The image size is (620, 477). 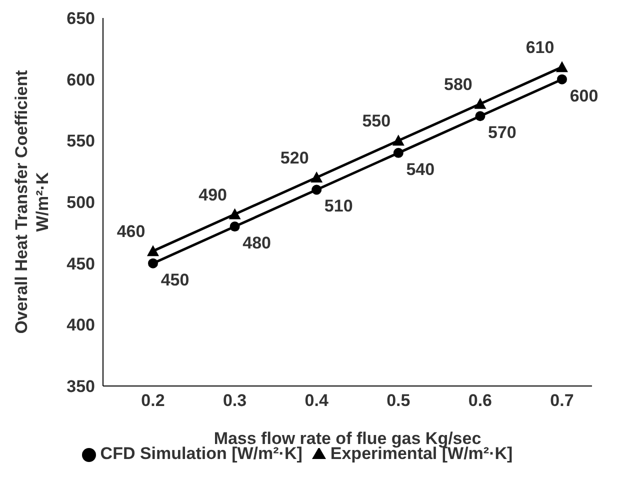 I want to click on x-tick-label: 0.2, so click(x=153, y=400).